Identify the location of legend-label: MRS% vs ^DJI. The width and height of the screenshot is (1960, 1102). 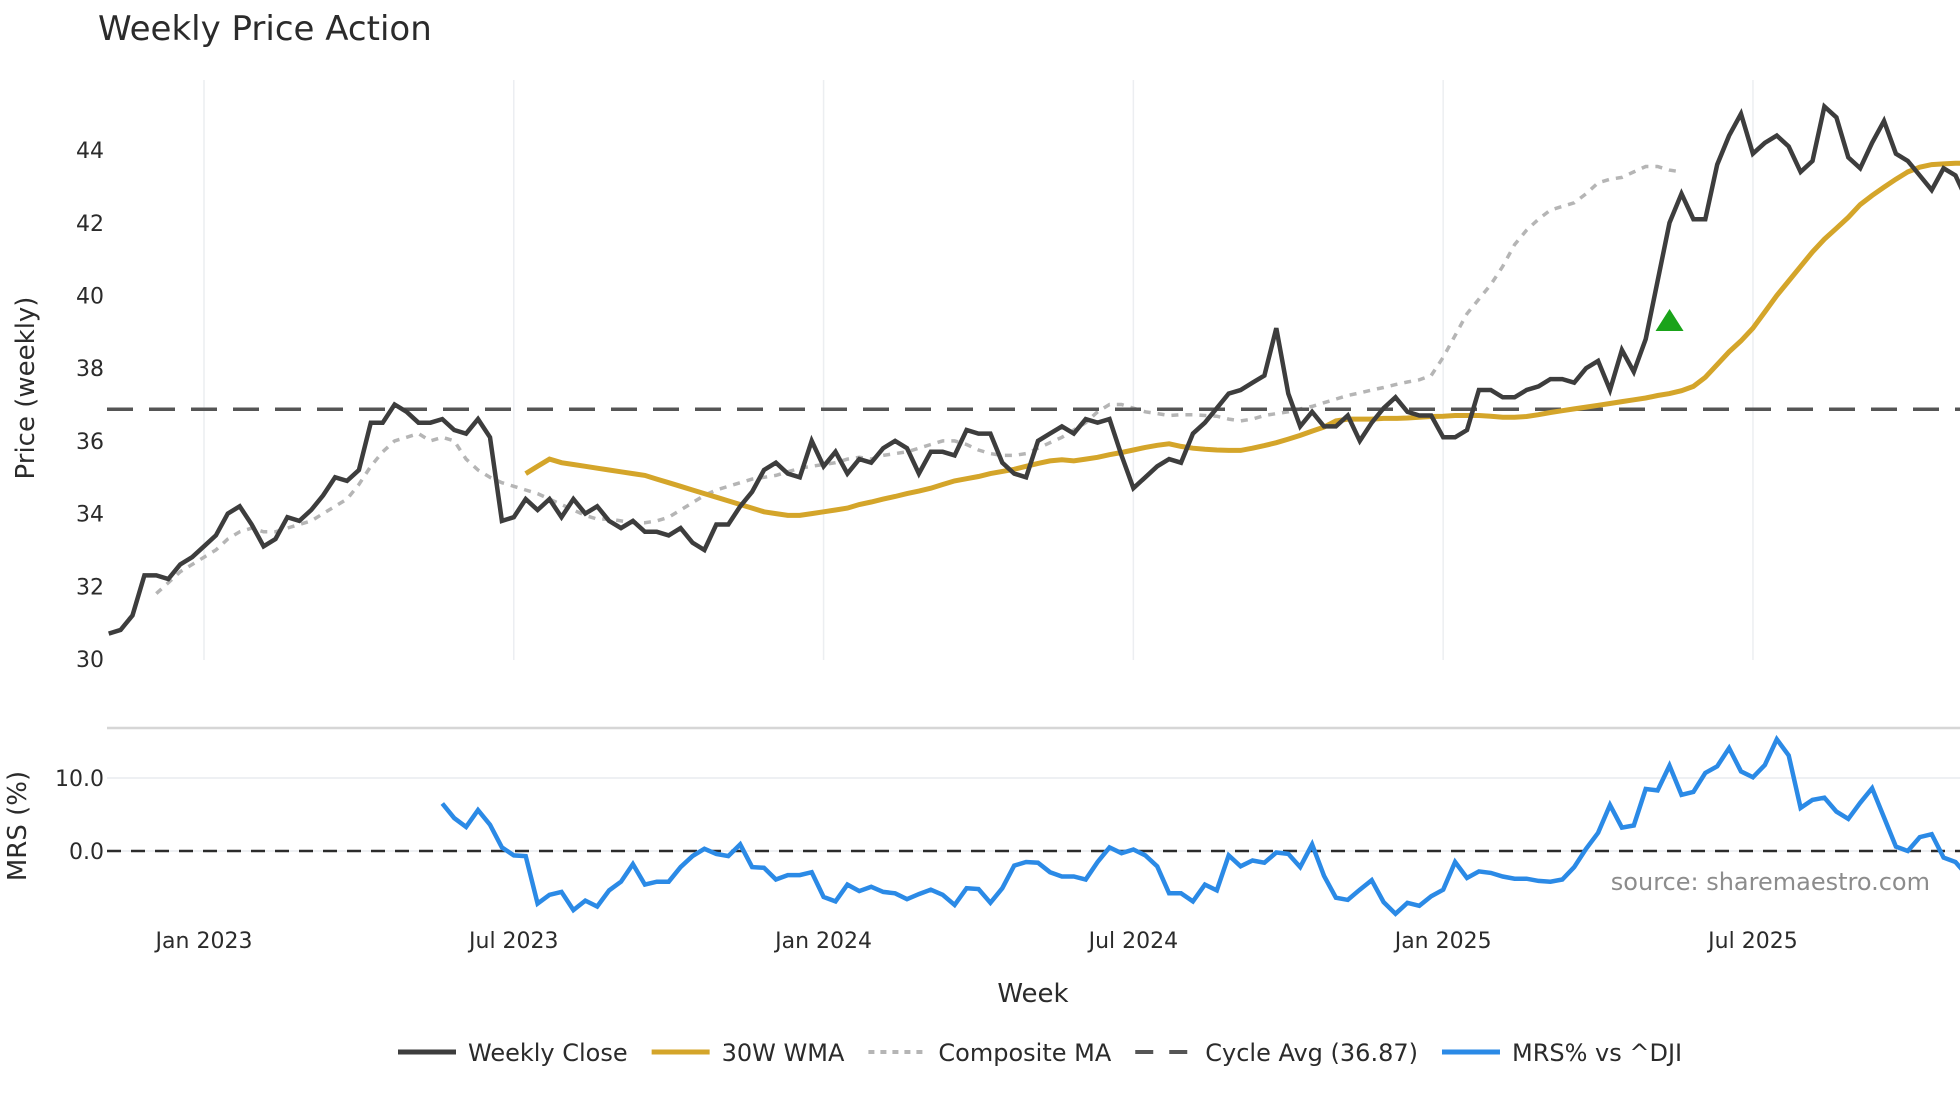
(1597, 1053).